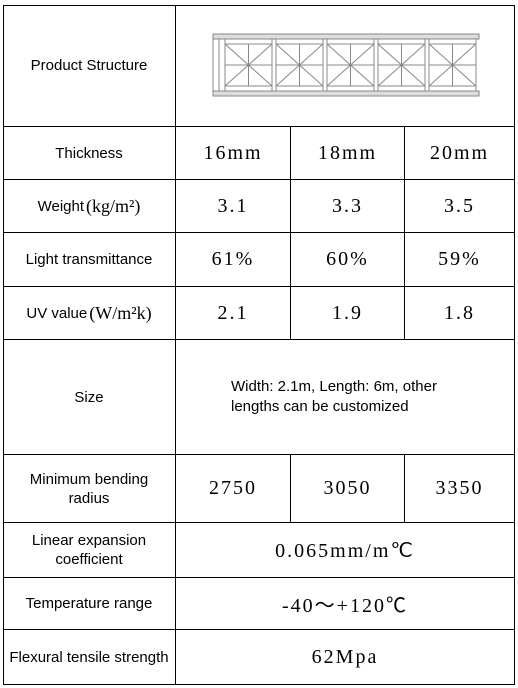 This screenshot has width=518, height=688. I want to click on value-cell: 16mm, so click(233, 153).